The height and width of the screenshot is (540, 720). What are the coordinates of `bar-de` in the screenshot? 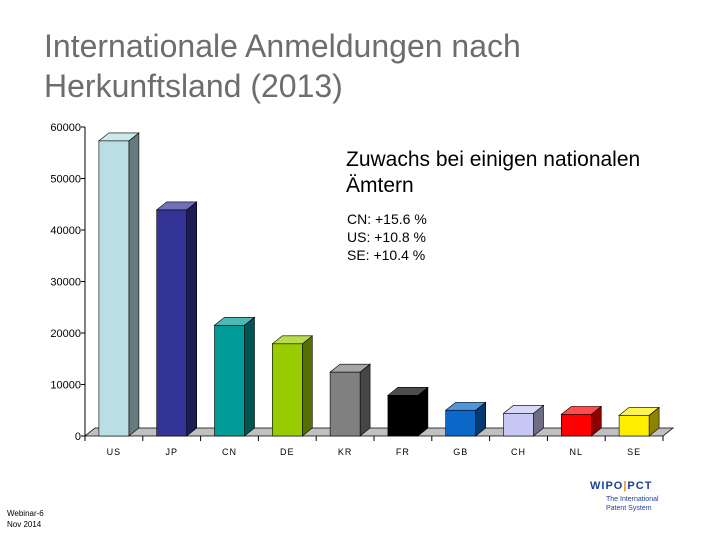 It's located at (292, 386).